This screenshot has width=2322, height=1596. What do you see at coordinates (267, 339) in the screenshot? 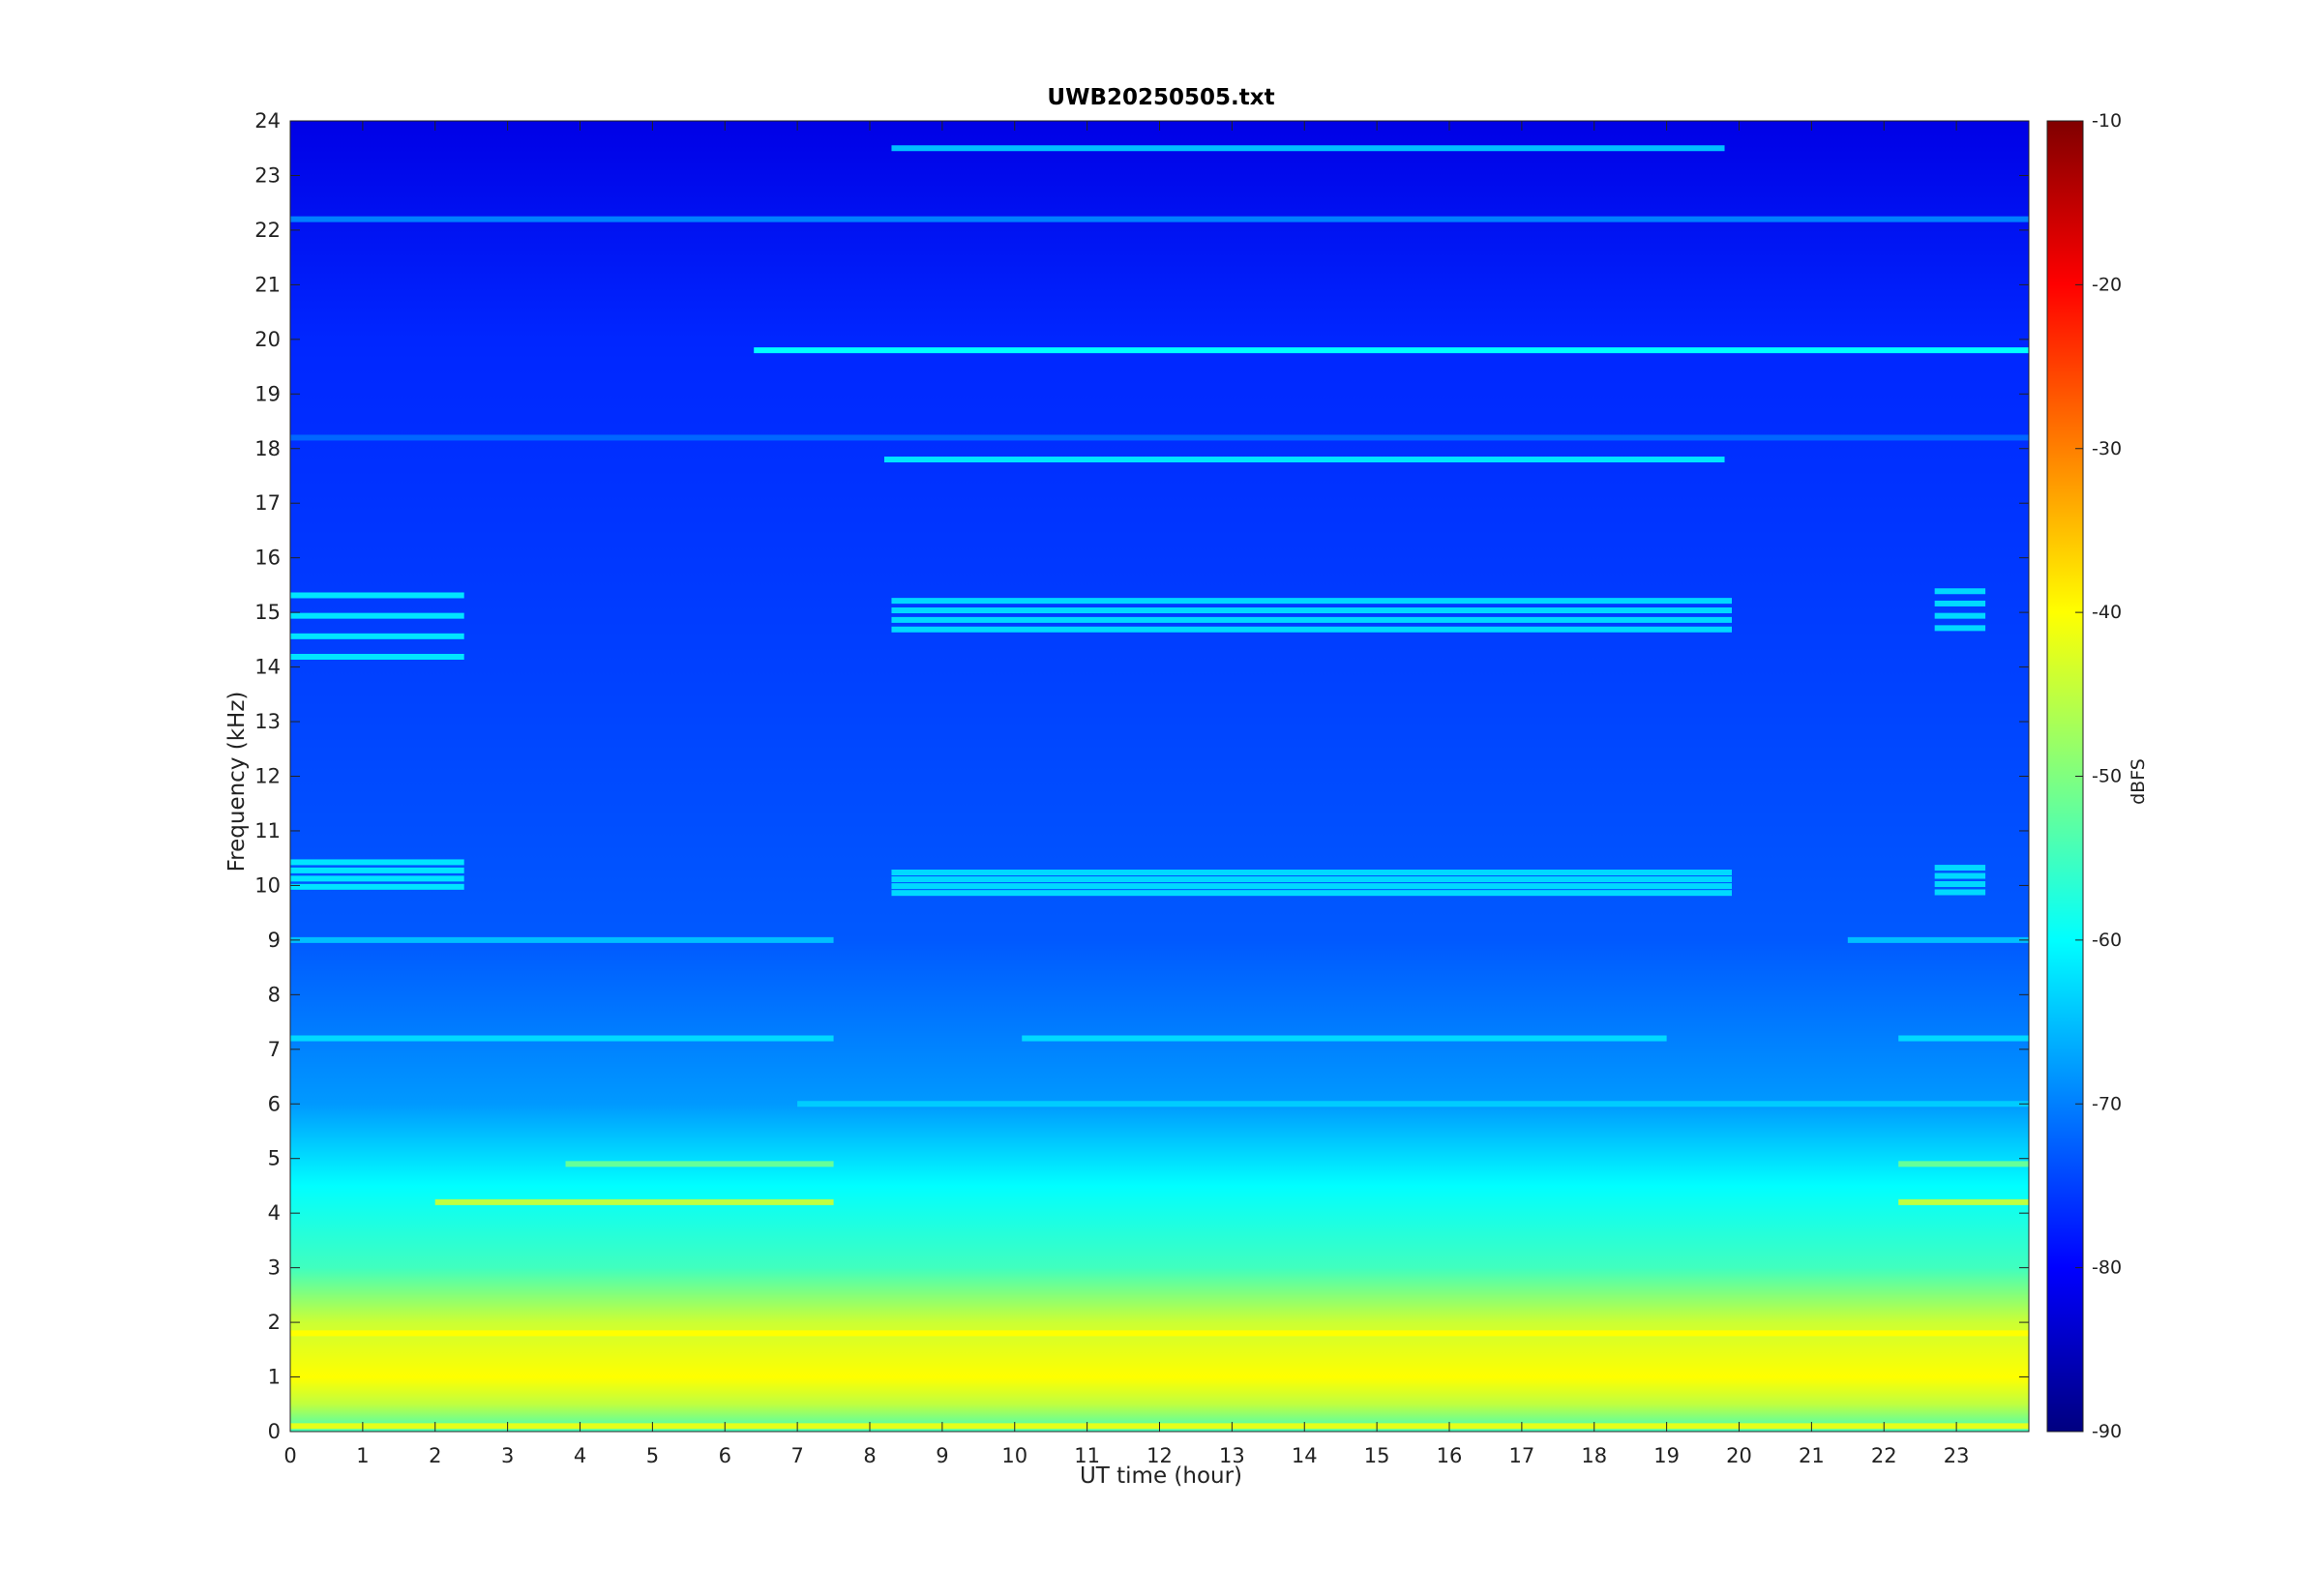
I see `y-tick-label: 20` at bounding box center [267, 339].